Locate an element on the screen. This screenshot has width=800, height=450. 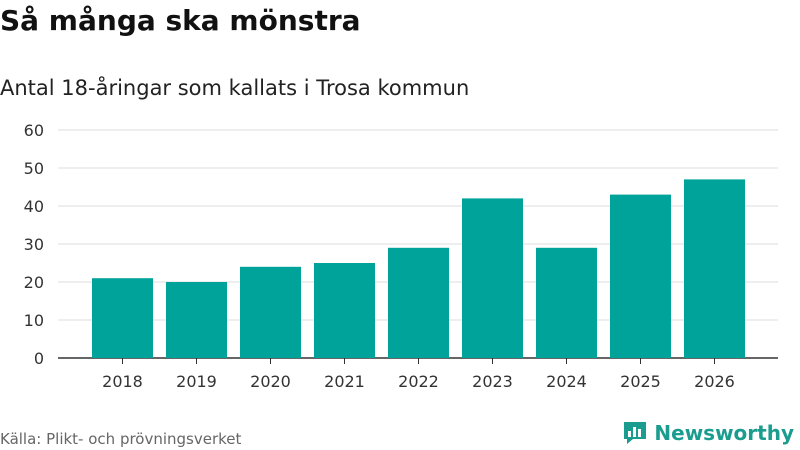
brand-name: Newsworthy is located at coordinates (724, 433).